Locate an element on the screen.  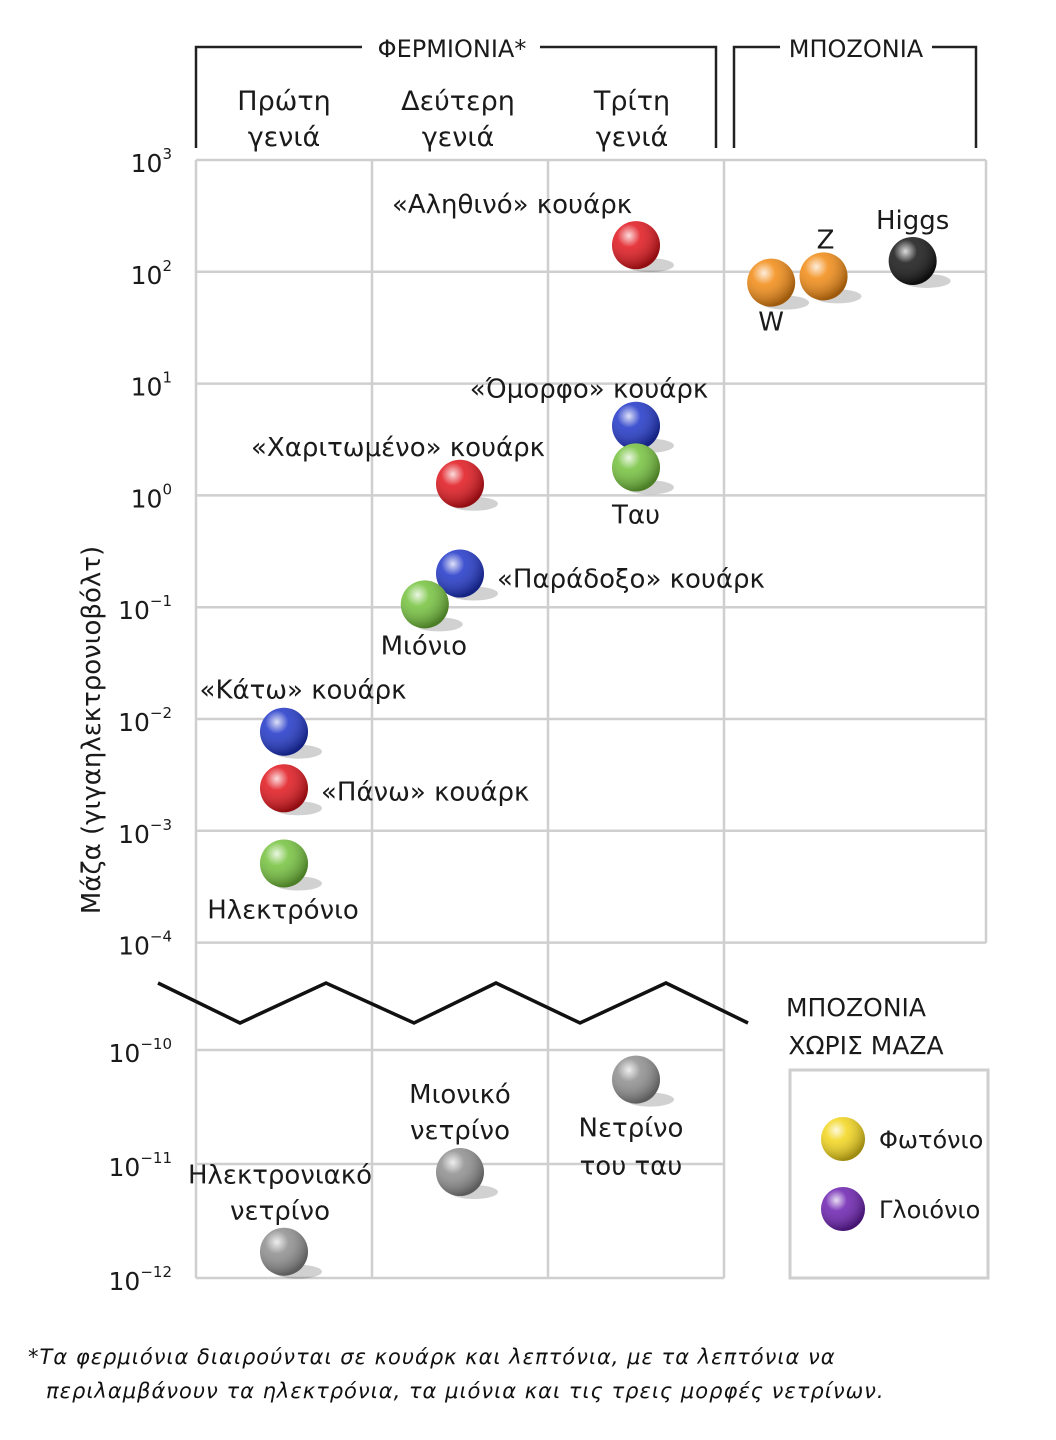
label-electron-neutrino-line2: νετρίνο is located at coordinates (280, 1212).